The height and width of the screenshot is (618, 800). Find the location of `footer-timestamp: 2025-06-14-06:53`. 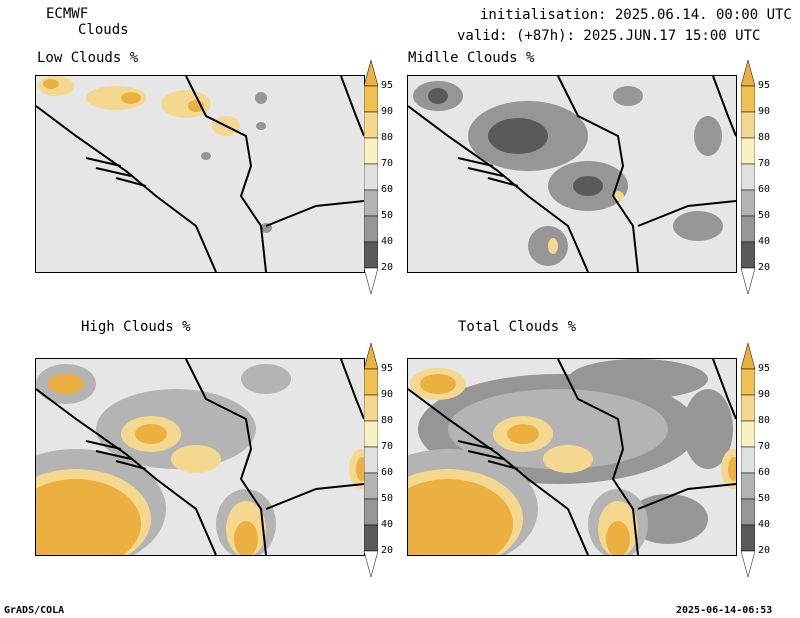

footer-timestamp: 2025-06-14-06:53 is located at coordinates (724, 610).